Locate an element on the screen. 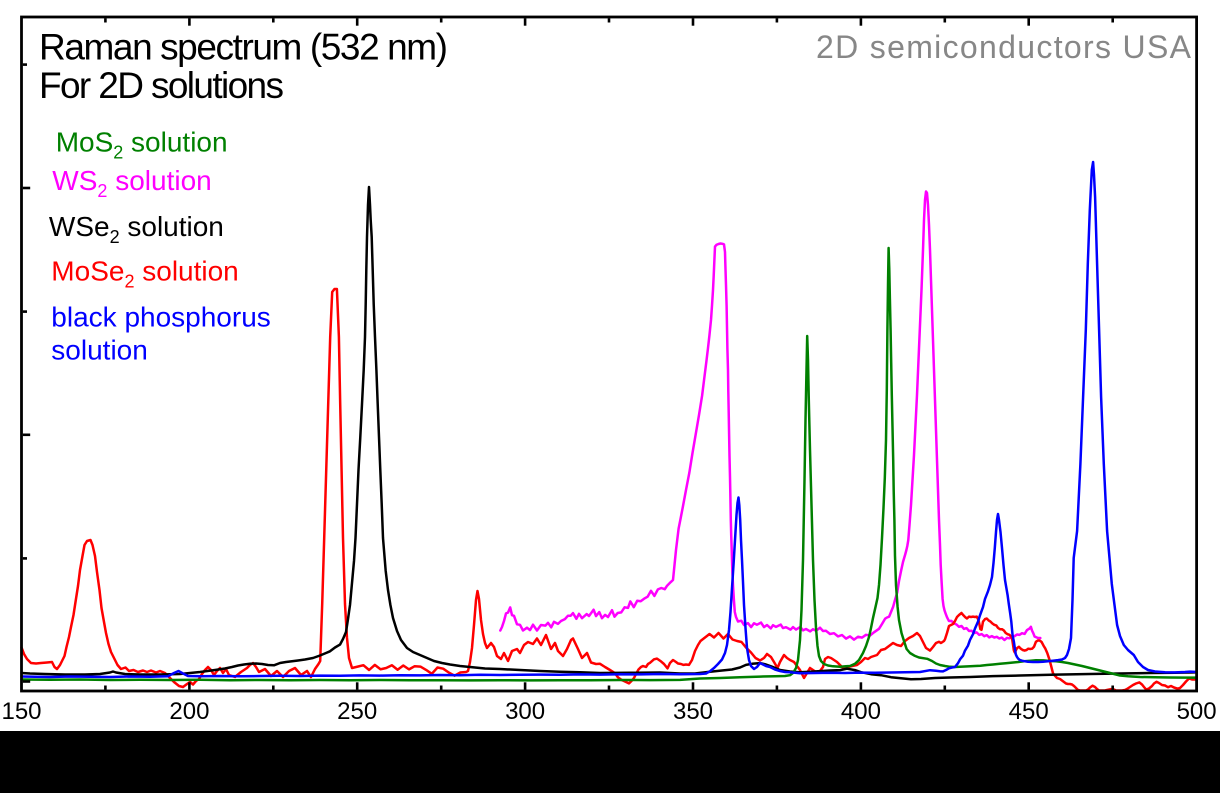  svg-text: 450 is located at coordinates (1029, 711).